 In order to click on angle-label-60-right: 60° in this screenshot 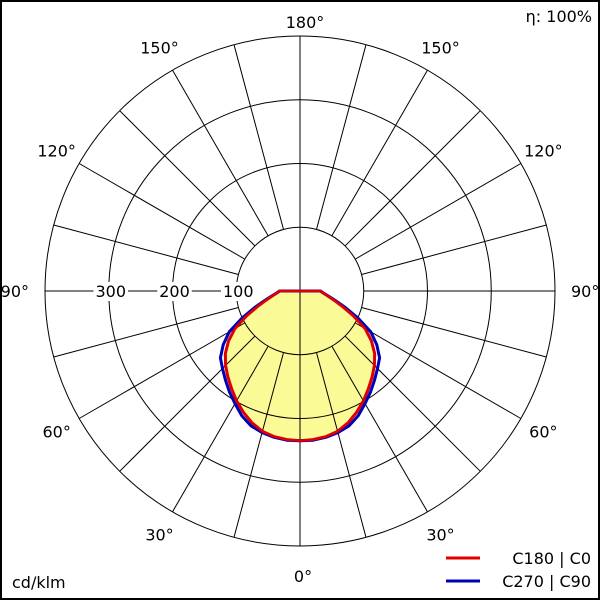, I will do `click(543, 432)`.